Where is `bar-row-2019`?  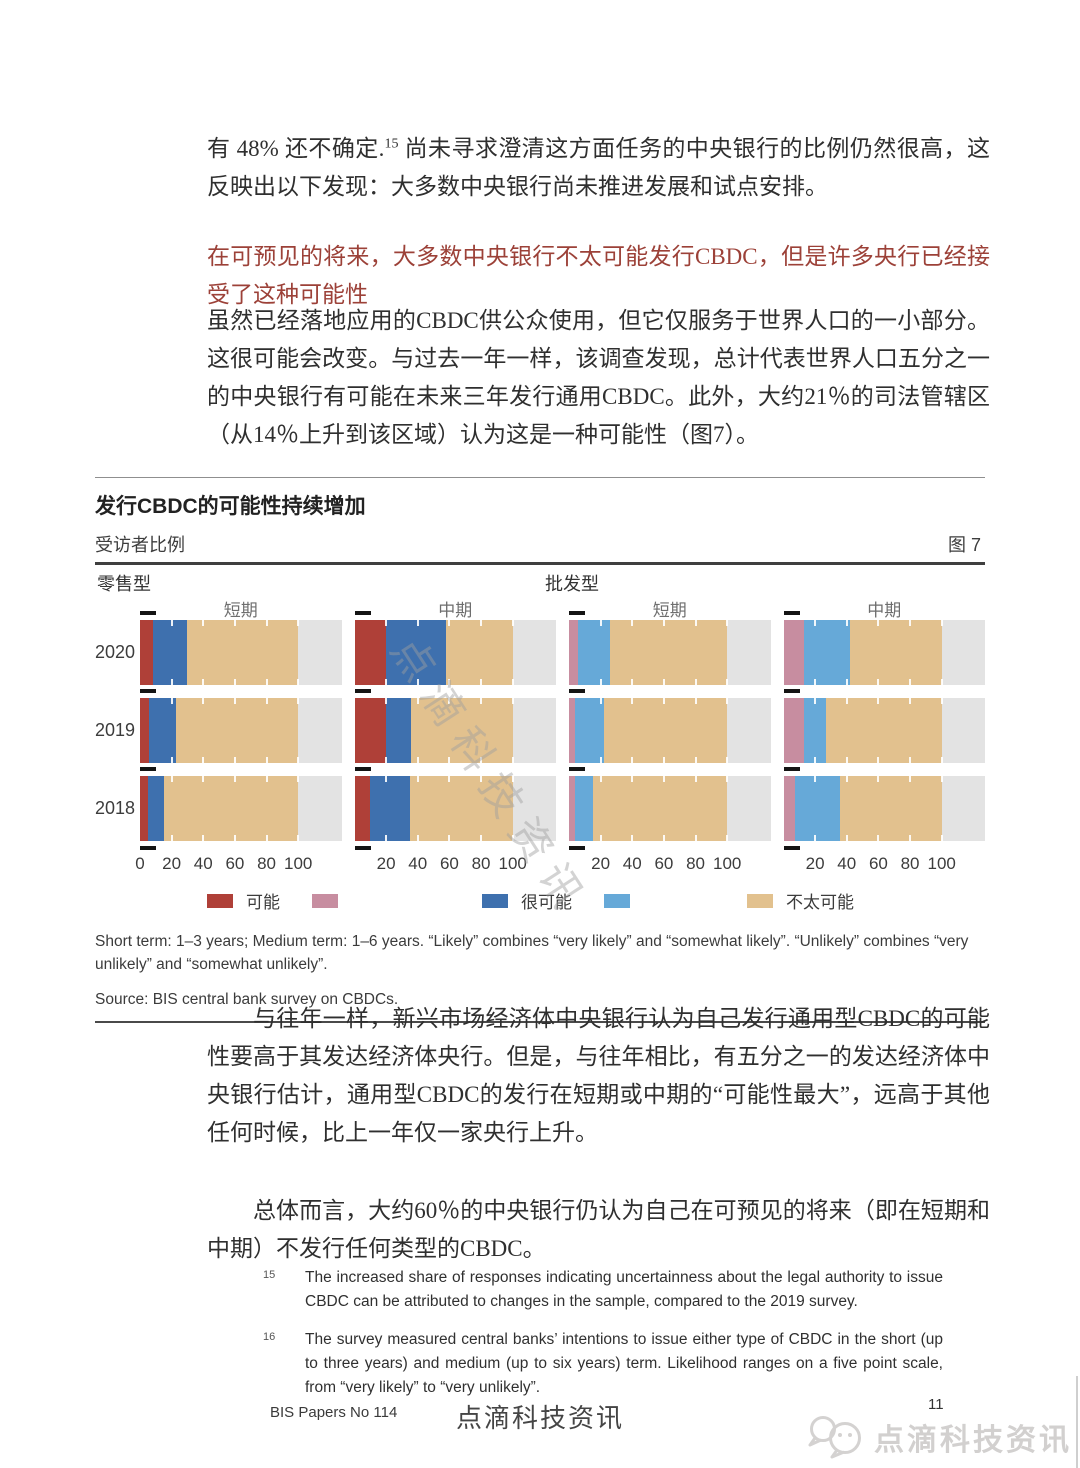 bar-row-2019 is located at coordinates (455, 726).